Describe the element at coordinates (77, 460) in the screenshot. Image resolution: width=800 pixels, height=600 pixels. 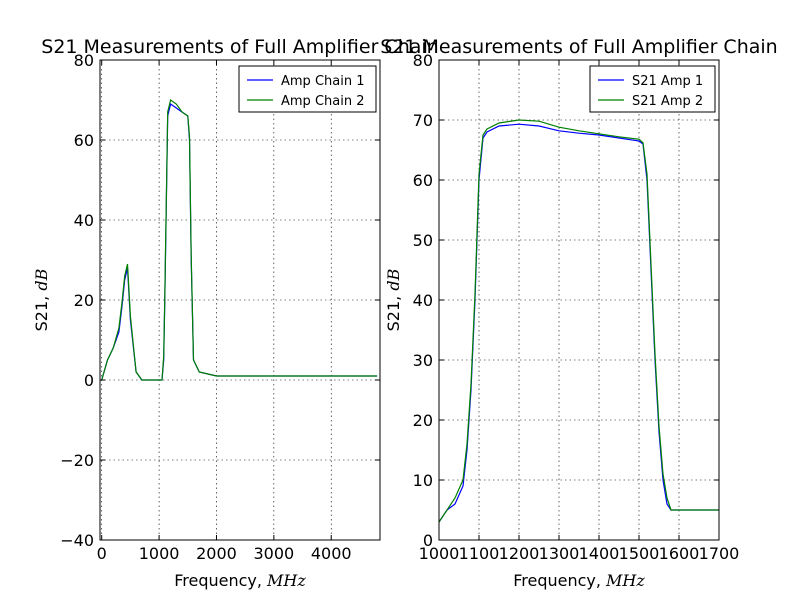
I see `y-tick-label: −20` at that location.